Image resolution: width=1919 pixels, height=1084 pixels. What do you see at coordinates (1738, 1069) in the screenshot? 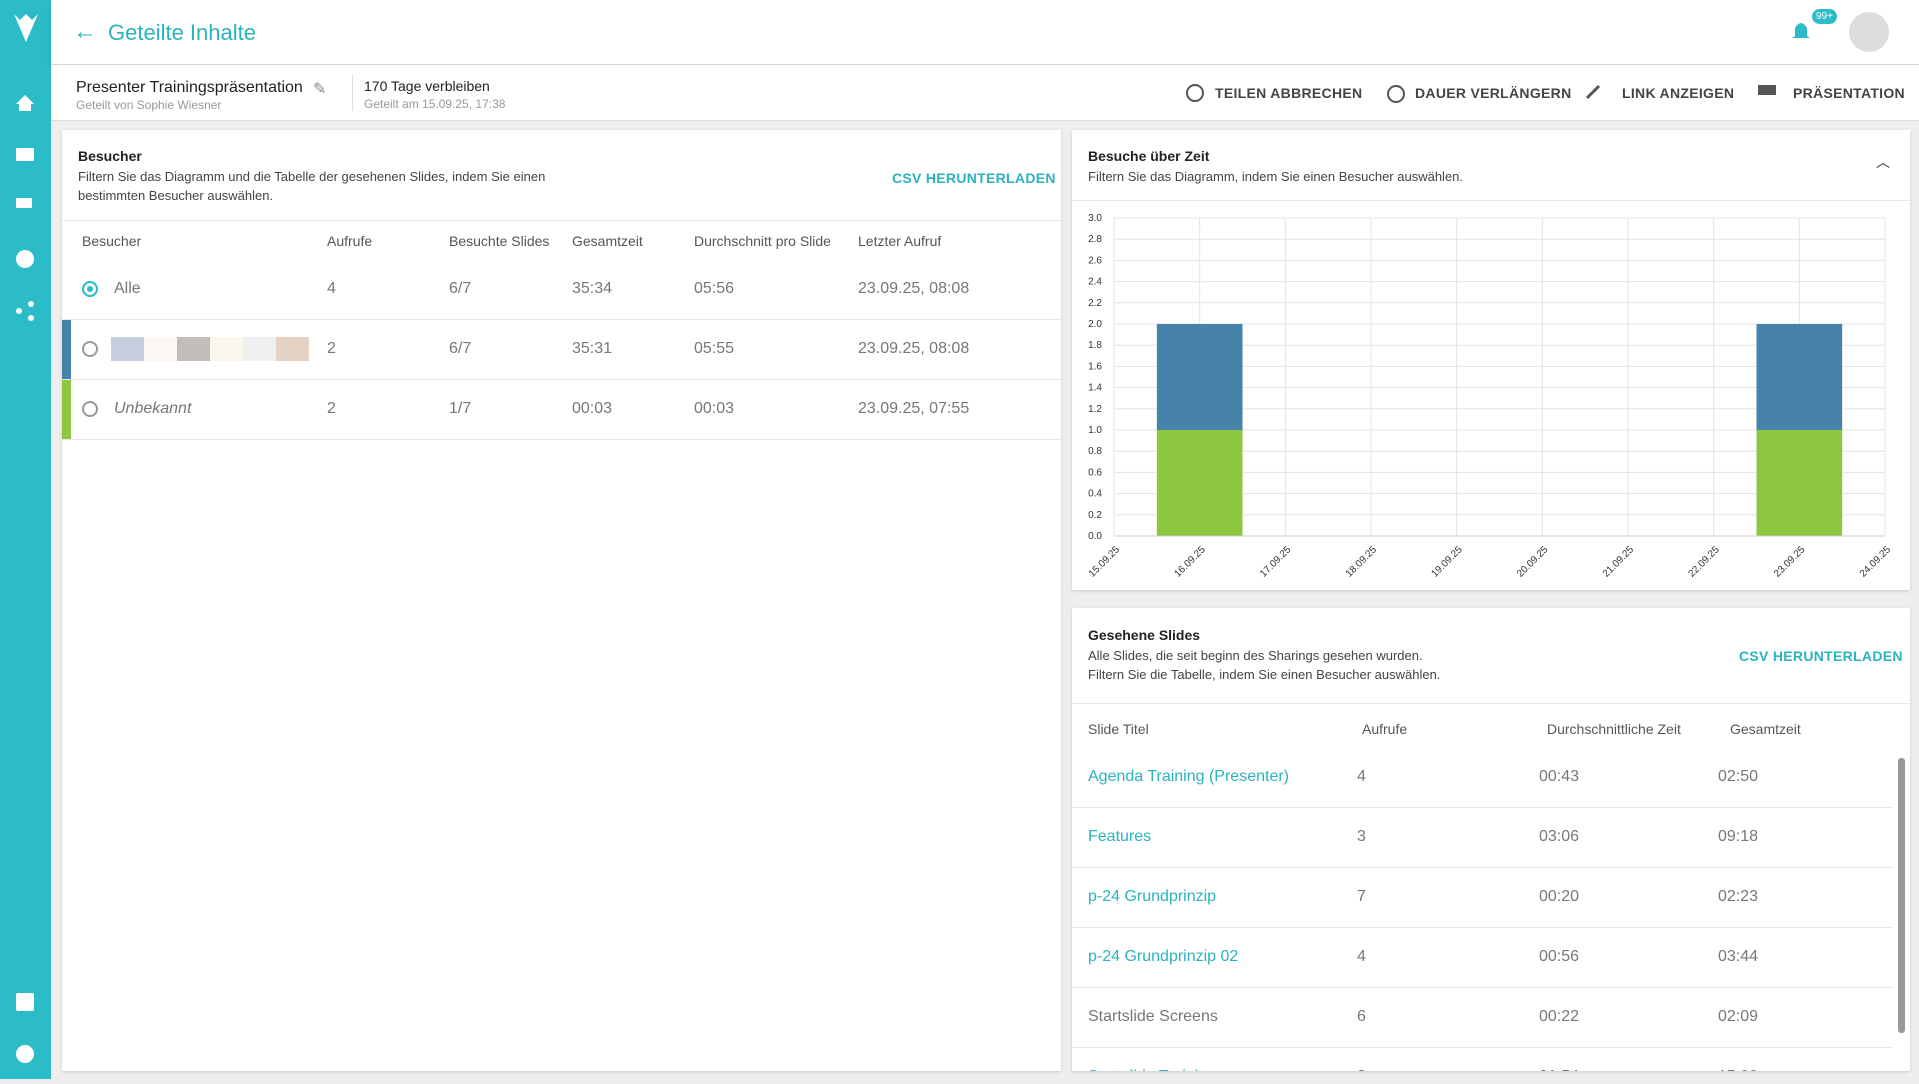
I see `table-cell: 15:09` at bounding box center [1738, 1069].